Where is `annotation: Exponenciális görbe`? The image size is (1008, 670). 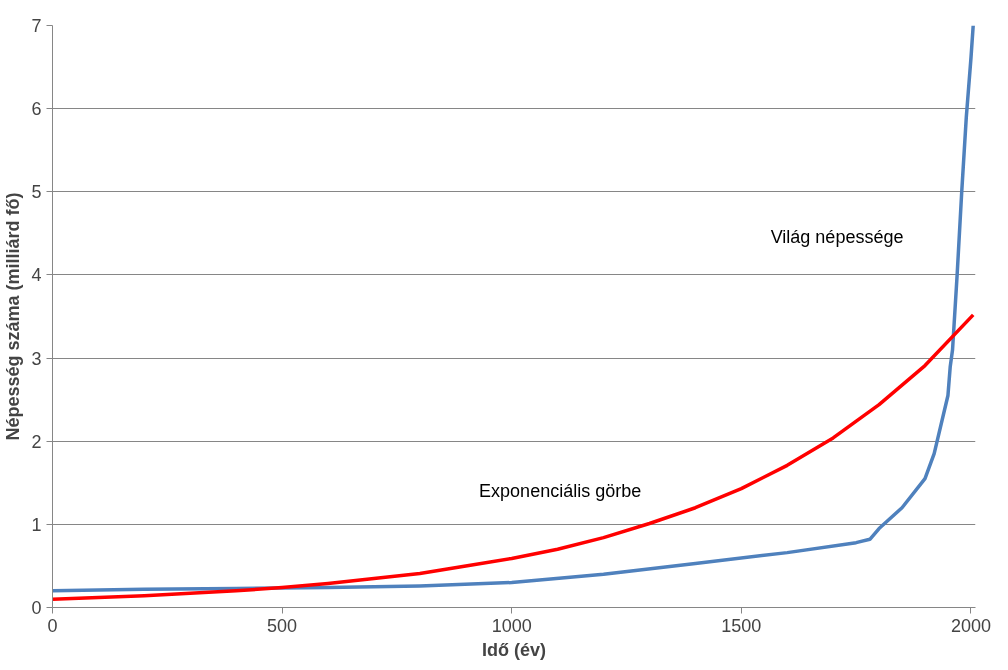
annotation: Exponenciális görbe is located at coordinates (560, 491).